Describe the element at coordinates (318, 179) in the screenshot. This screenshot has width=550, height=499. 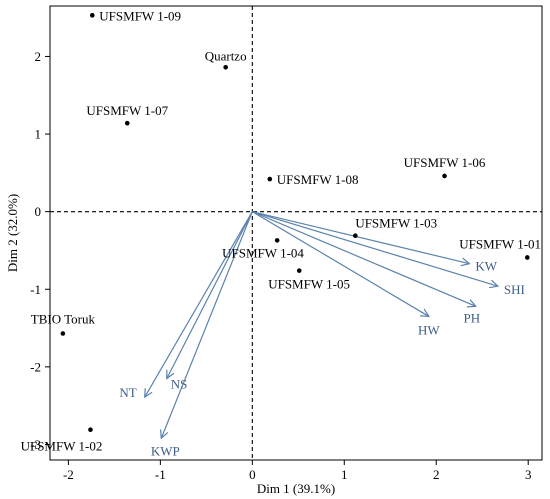
I see `point-label: UFSMFW 1-08` at that location.